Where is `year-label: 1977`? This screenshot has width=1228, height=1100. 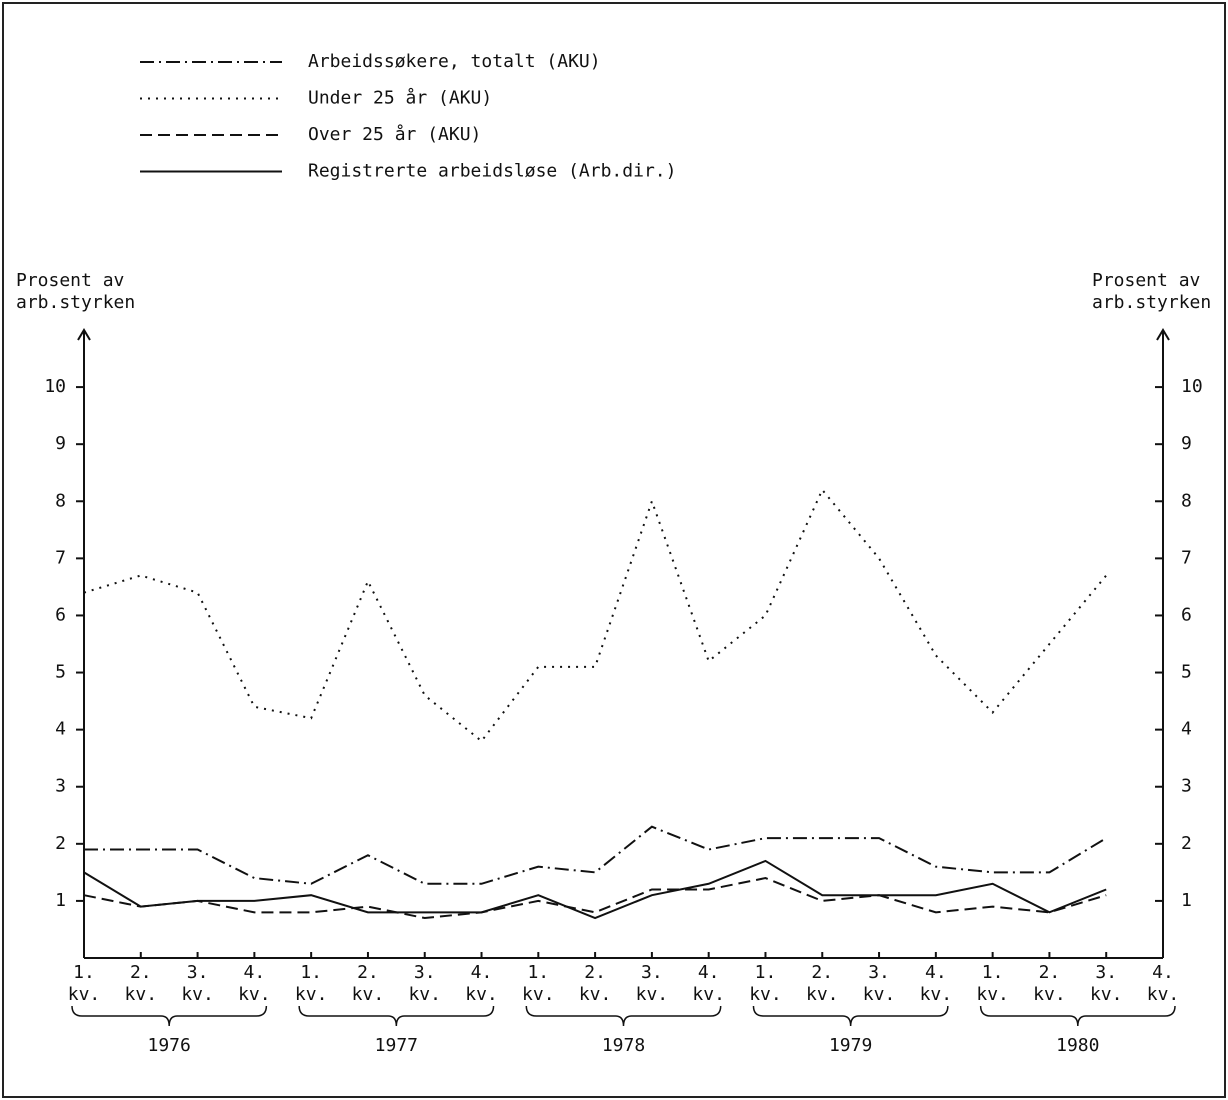
year-label: 1977 is located at coordinates (396, 1045).